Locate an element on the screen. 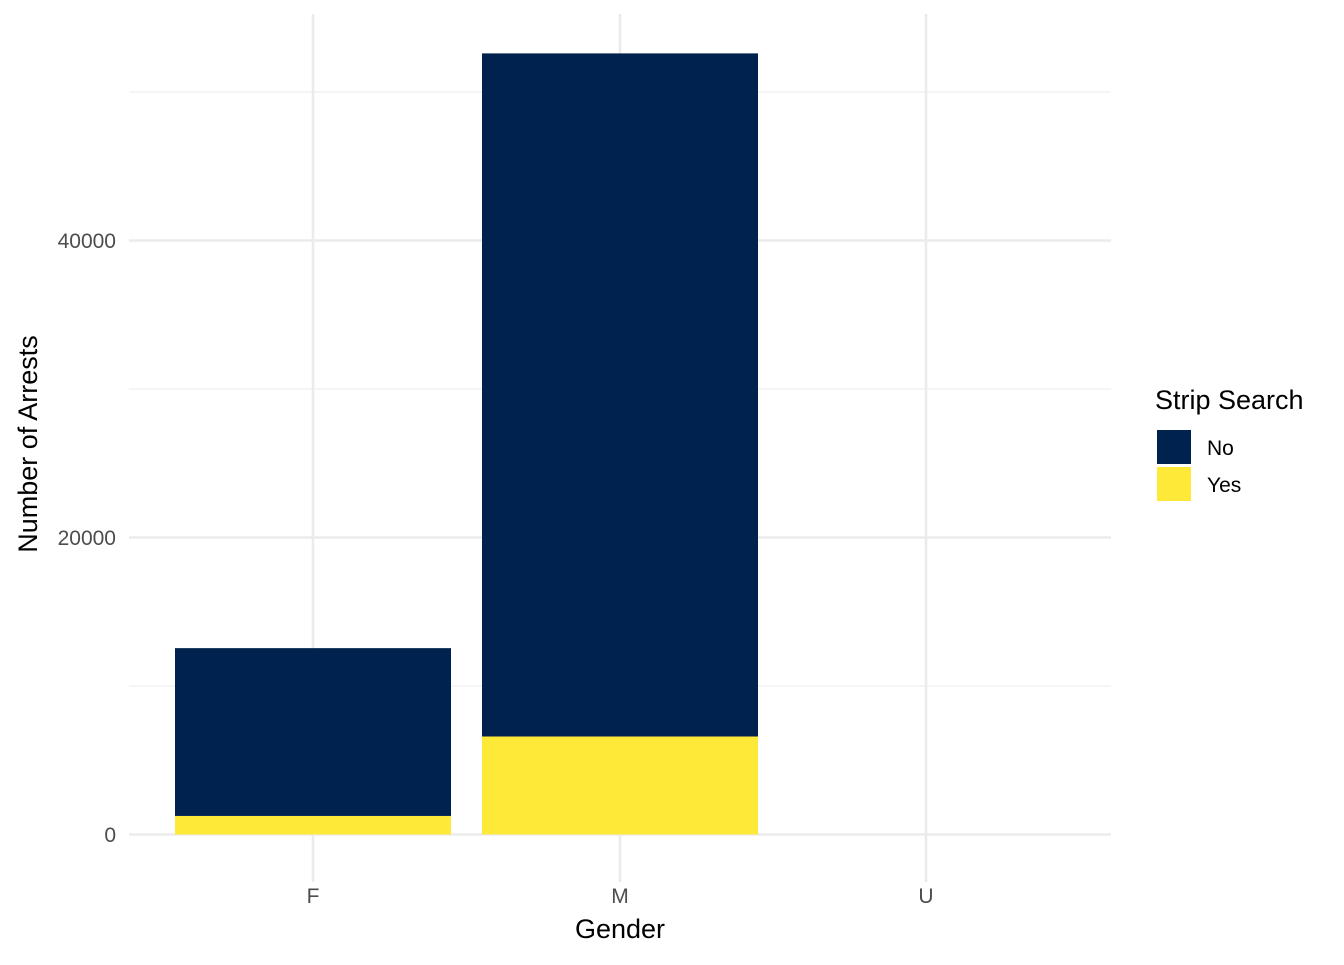 The image size is (1344, 965). legend-items: No Yes is located at coordinates (1199, 465).